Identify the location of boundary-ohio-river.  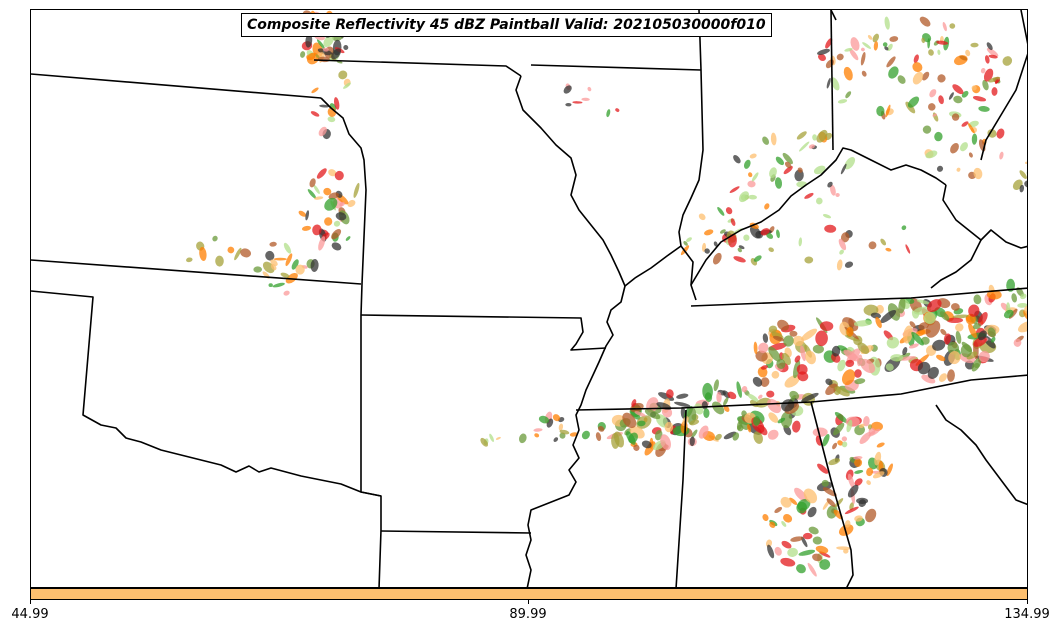
(818, 216).